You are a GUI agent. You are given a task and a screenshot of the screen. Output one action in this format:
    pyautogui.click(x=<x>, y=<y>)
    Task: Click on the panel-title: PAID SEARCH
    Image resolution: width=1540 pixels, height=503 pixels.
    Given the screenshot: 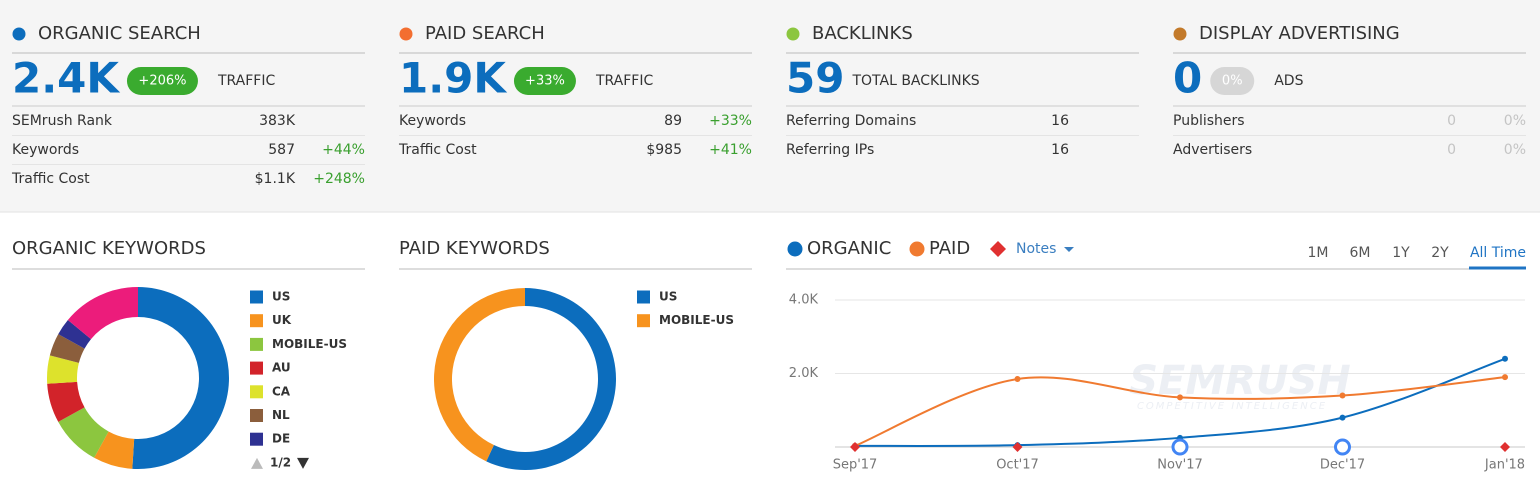 What is the action you would take?
    pyautogui.click(x=485, y=33)
    